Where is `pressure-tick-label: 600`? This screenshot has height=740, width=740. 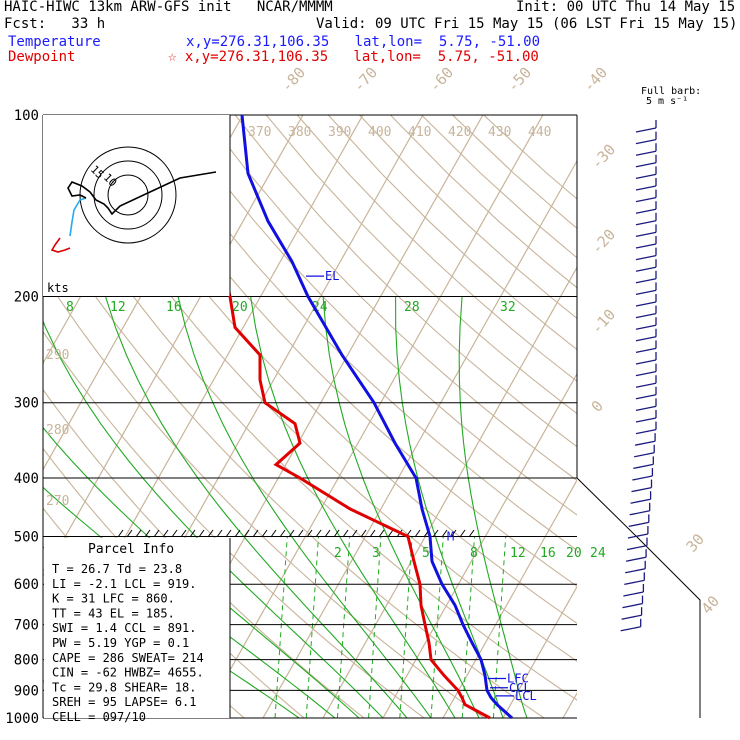 pressure-tick-label: 600 is located at coordinates (26, 585).